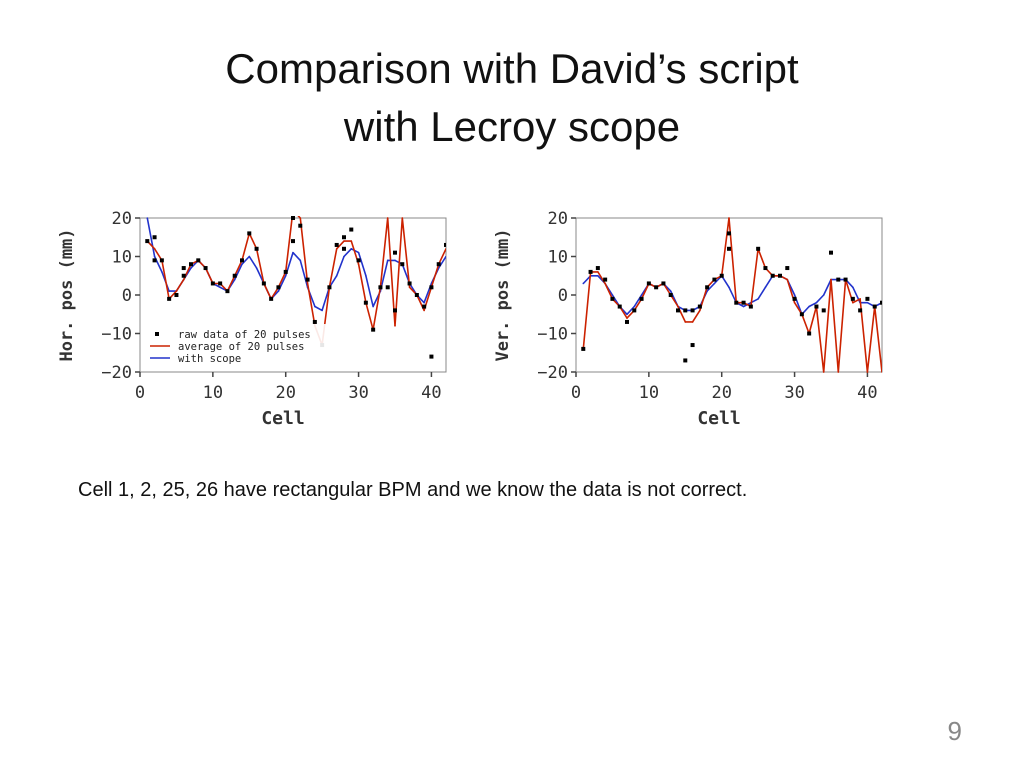 This screenshot has height=768, width=1024. What do you see at coordinates (558, 219) in the screenshot?
I see `y-tick-label: 20` at bounding box center [558, 219].